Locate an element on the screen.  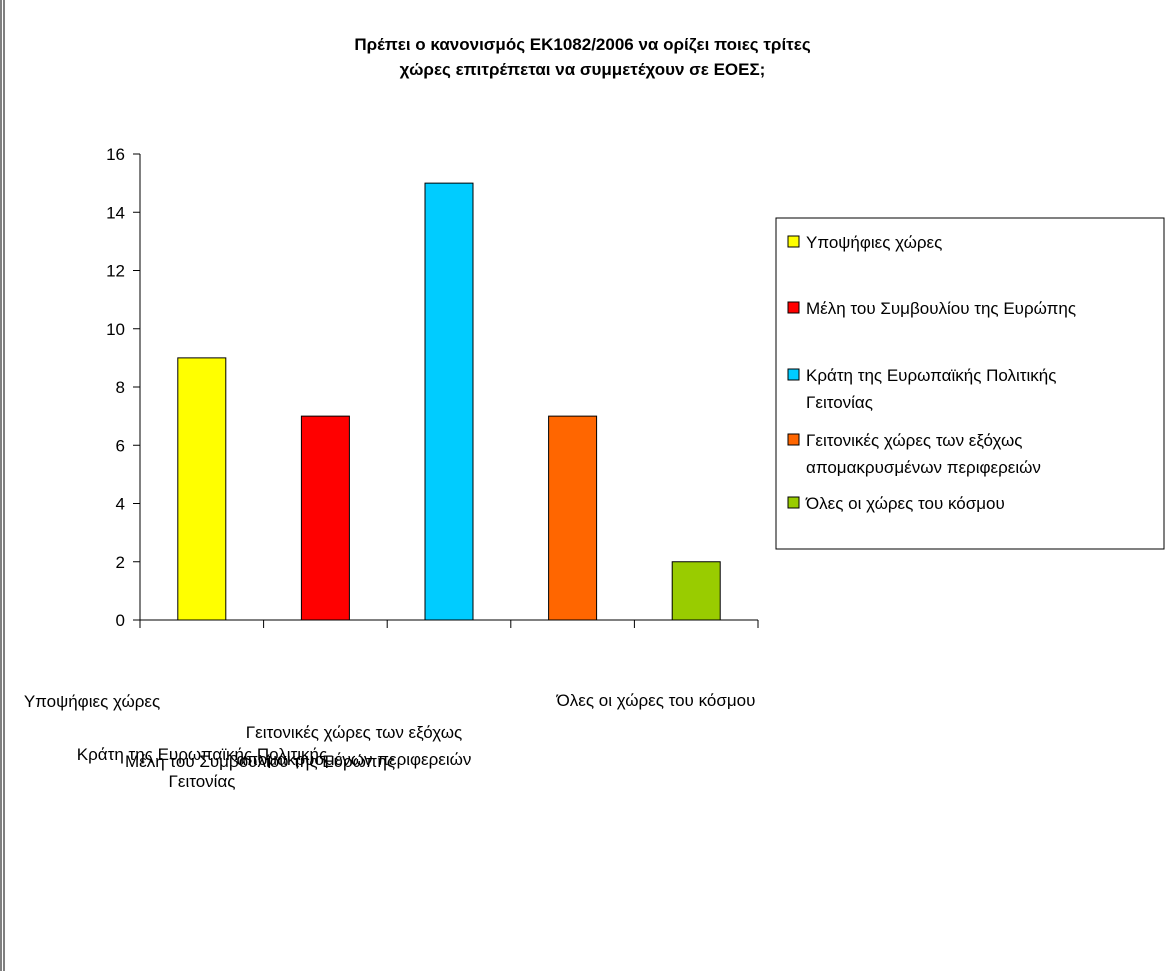
x-tick-label-3: Γειτονίας is located at coordinates (202, 781).